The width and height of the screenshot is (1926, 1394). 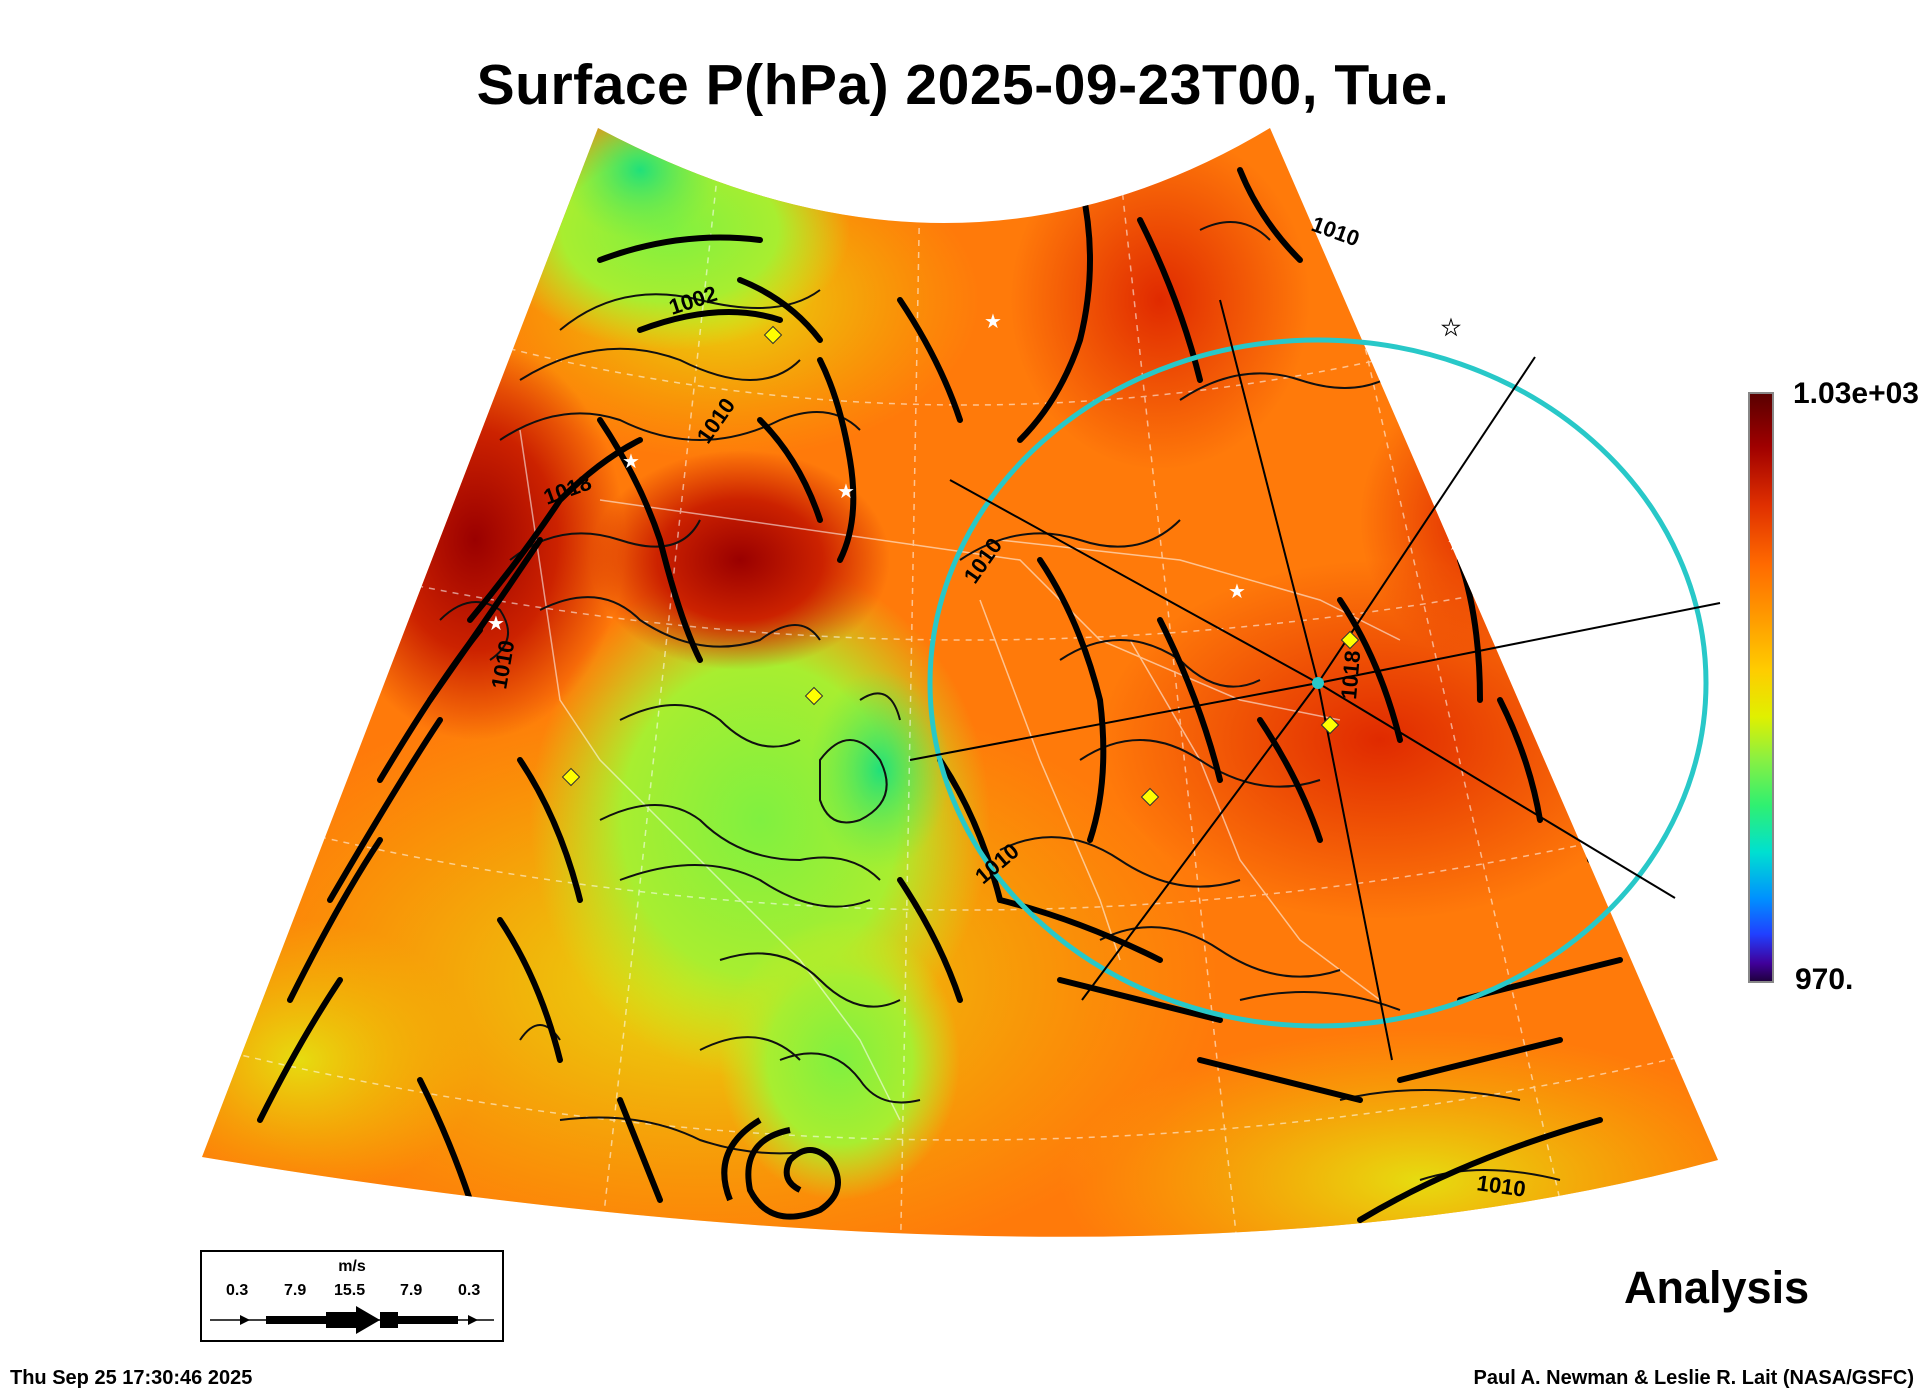 I want to click on chart-title: Surface P(hPa) 2025-09-23T00, Tue., so click(x=963, y=85).